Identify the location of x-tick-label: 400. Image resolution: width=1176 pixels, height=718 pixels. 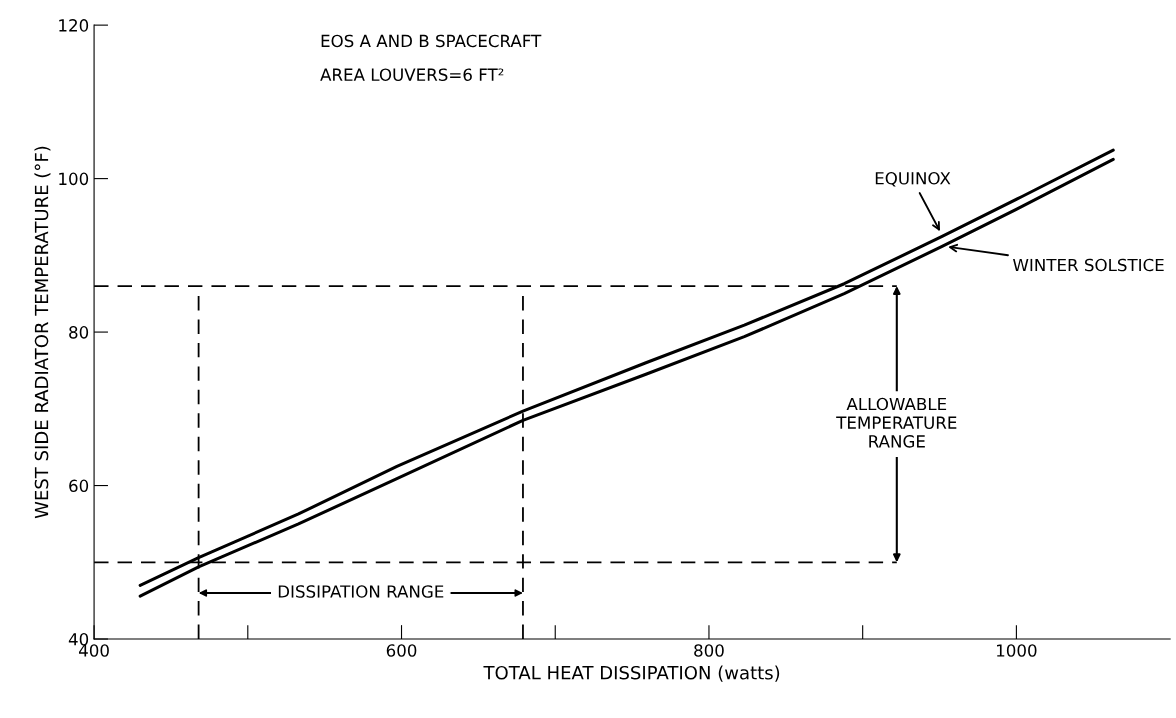
(93, 650).